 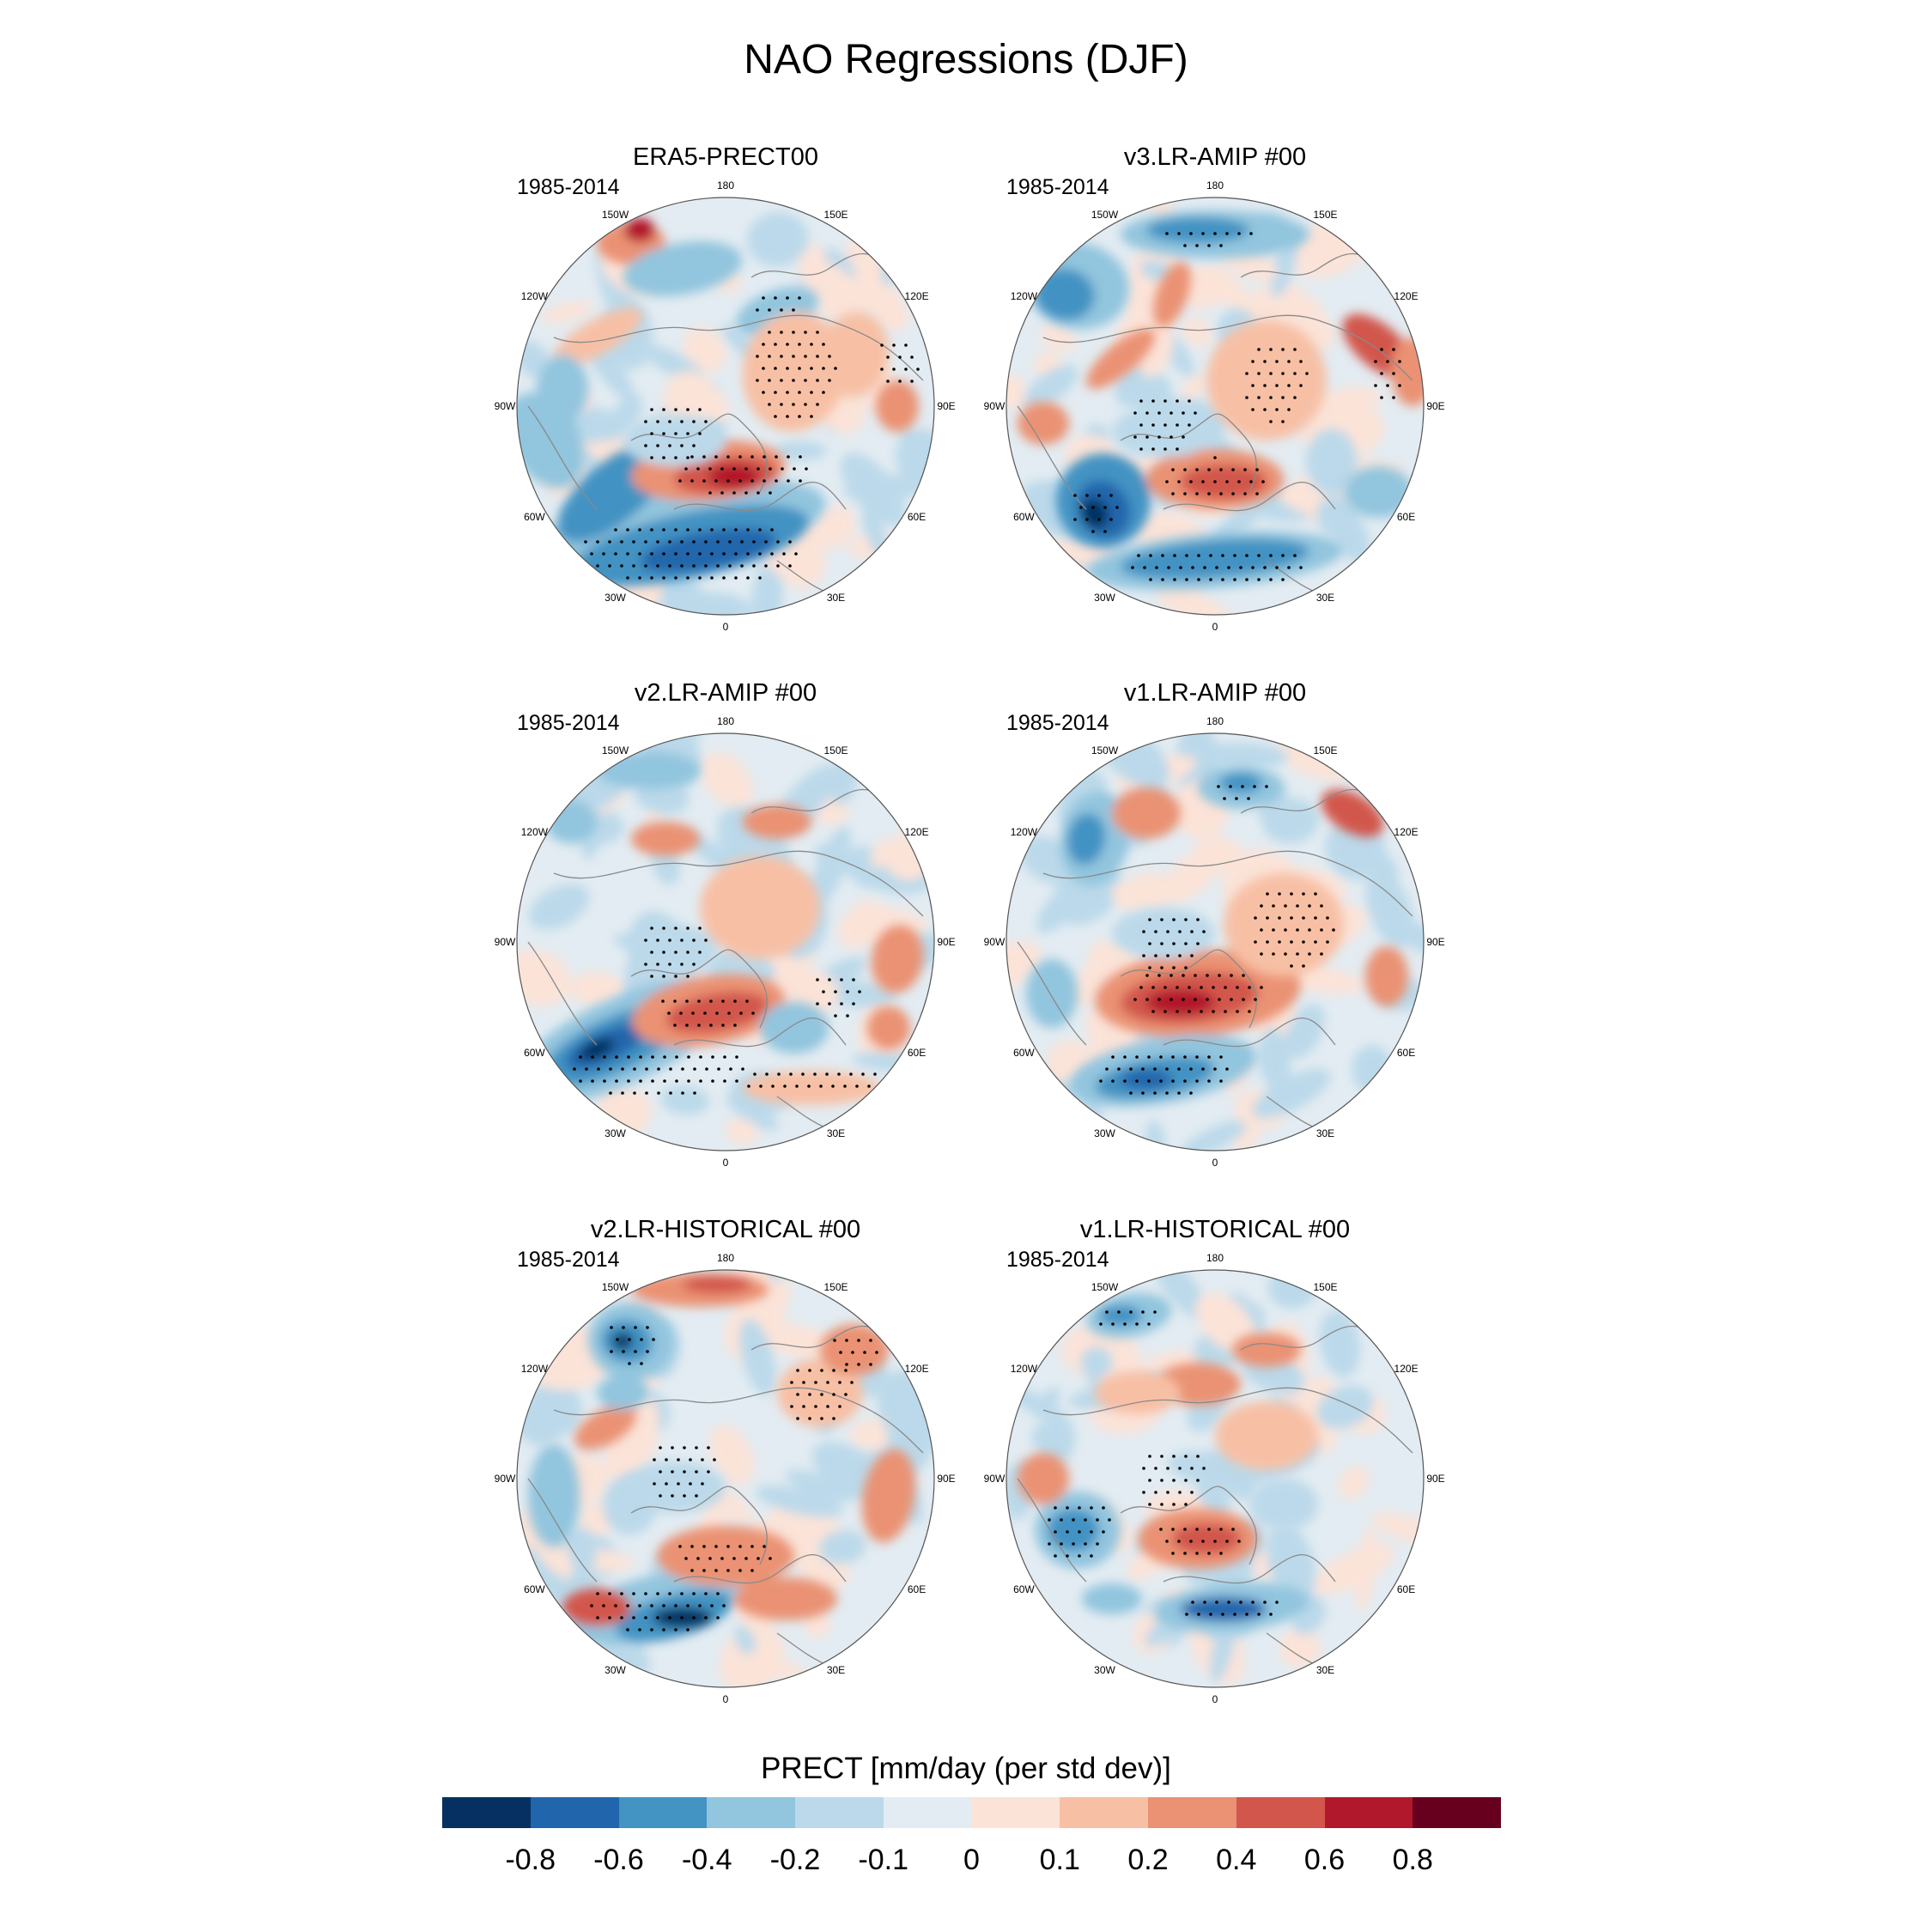 I want to click on colorbar-tick-label: 0.4, so click(x=1236, y=1860).